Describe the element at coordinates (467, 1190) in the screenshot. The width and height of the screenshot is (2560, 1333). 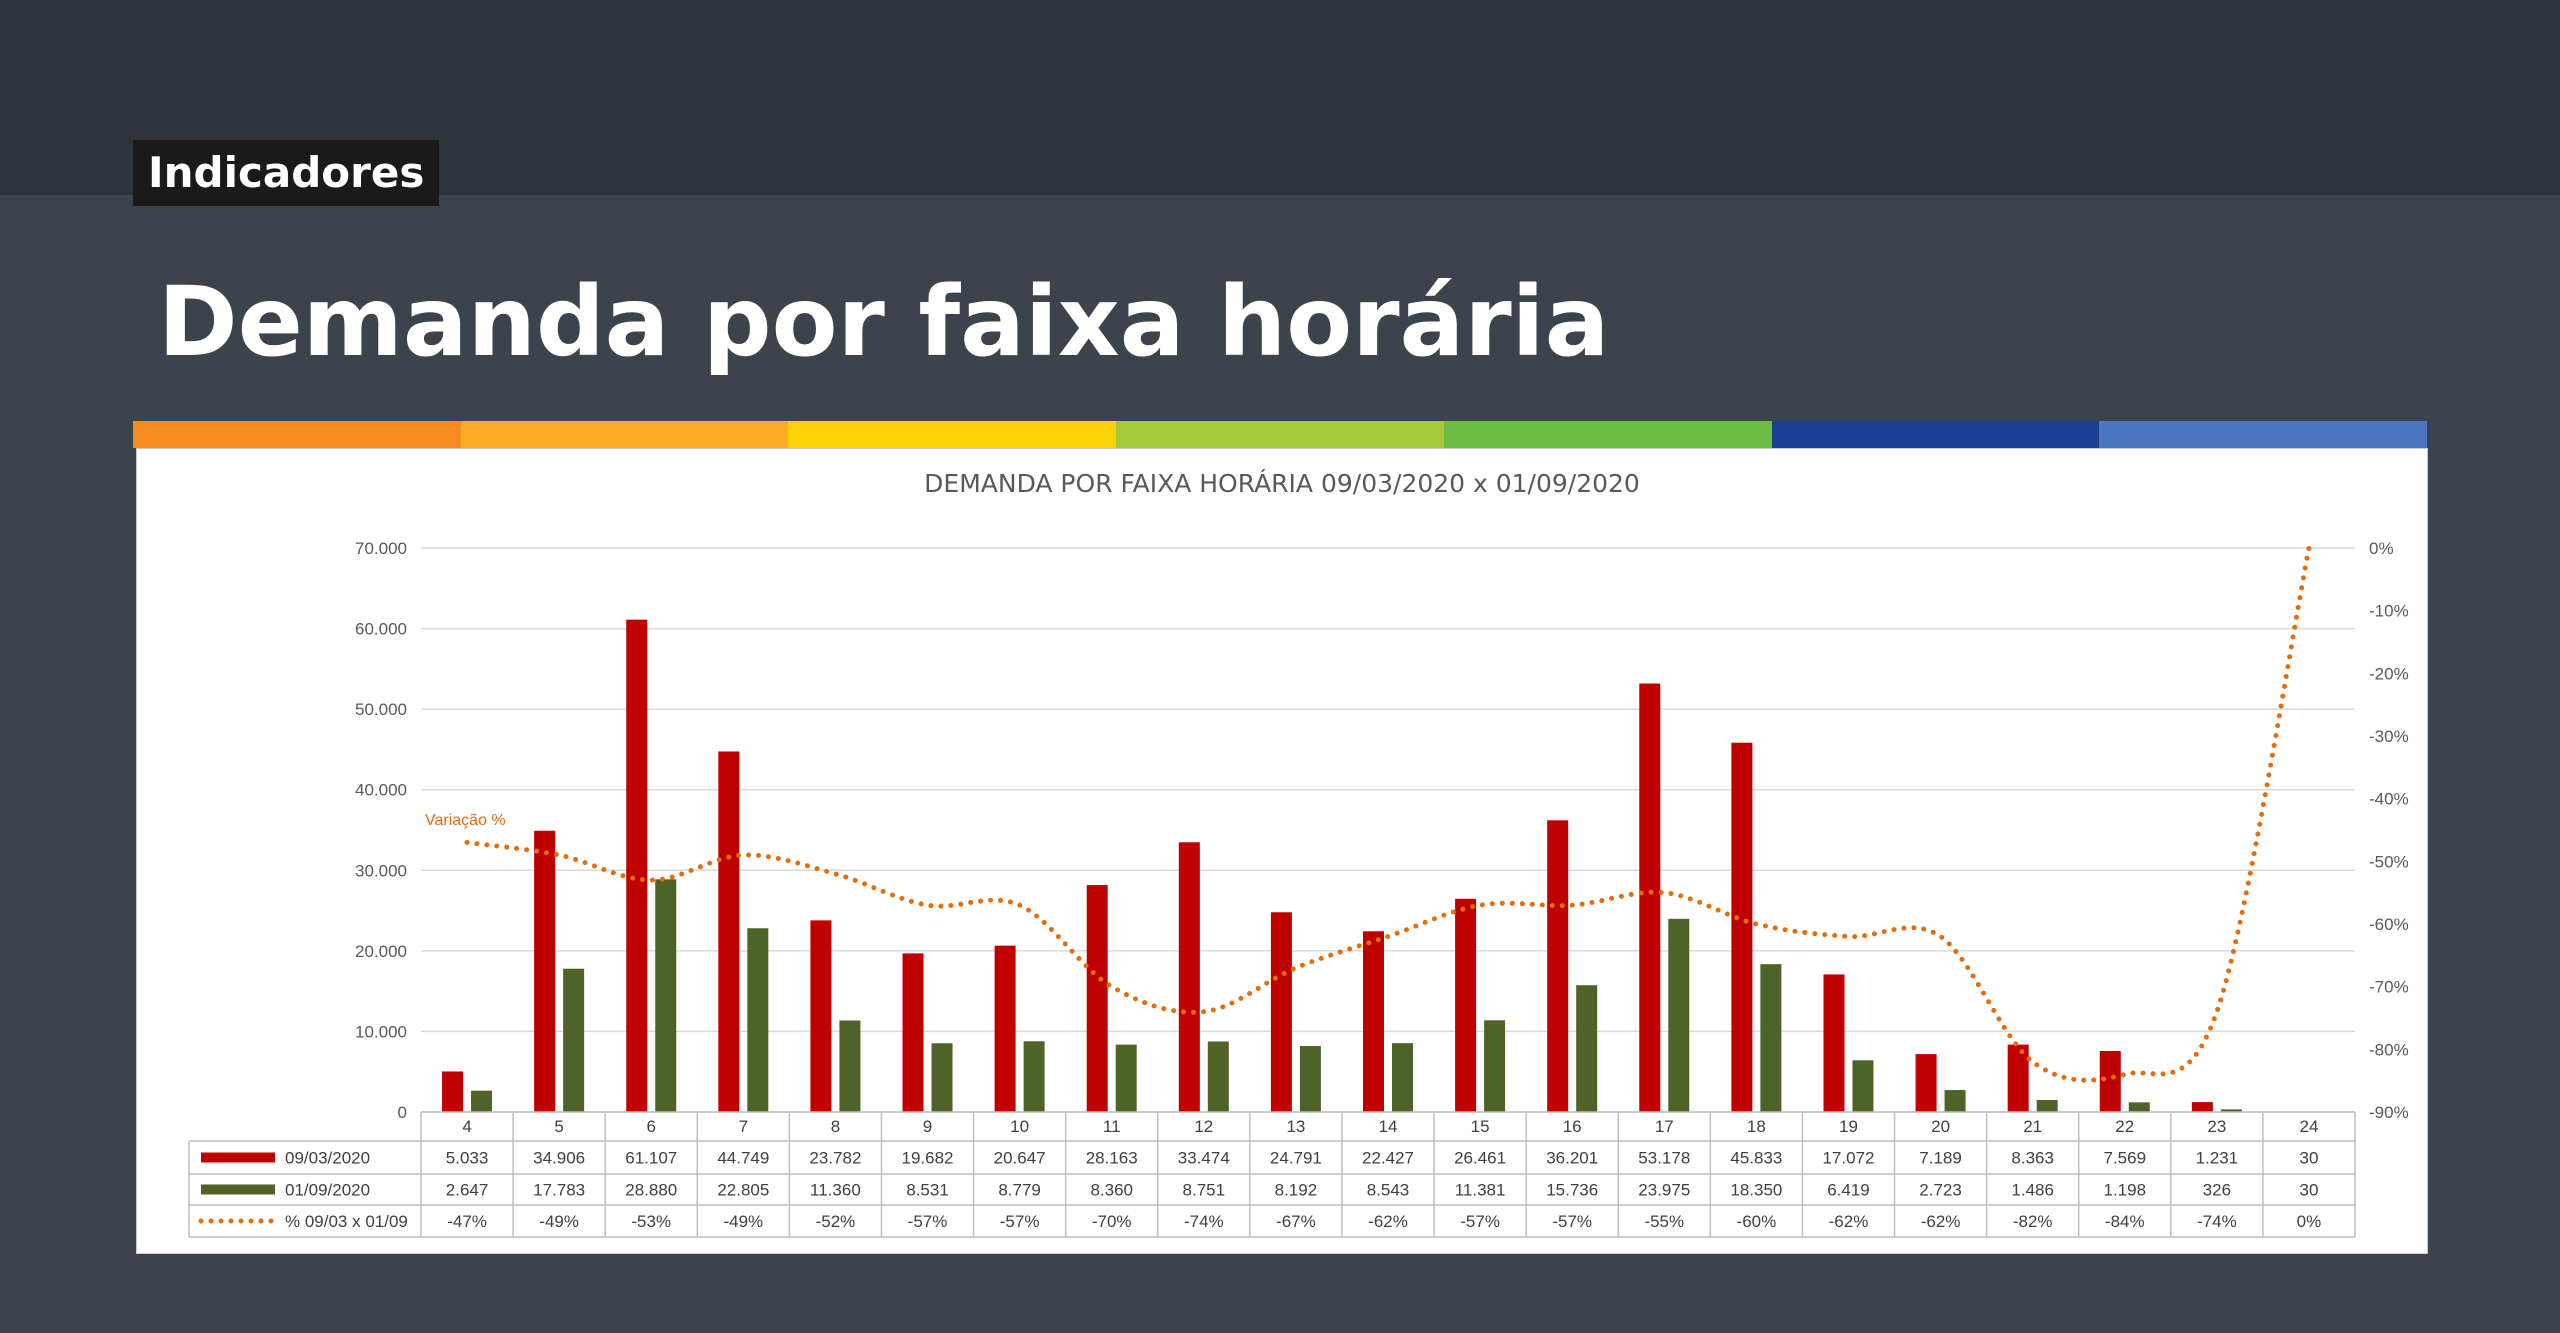
I see `table-value: 2.647` at that location.